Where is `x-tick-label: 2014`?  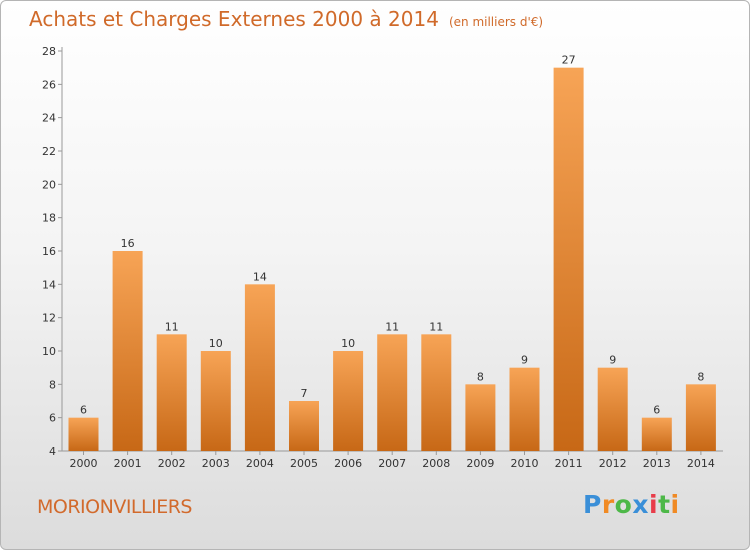
x-tick-label: 2014 is located at coordinates (701, 463).